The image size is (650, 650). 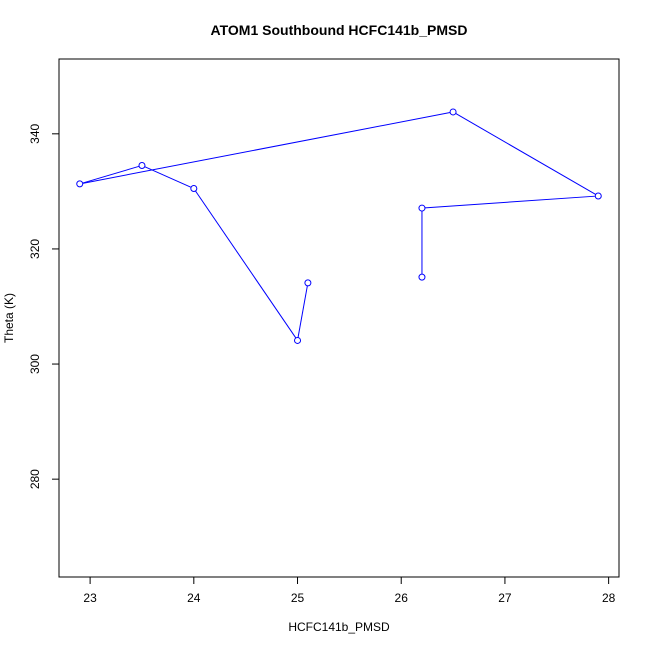 What do you see at coordinates (339, 30) in the screenshot?
I see `chart-title: ATOM1 Southbound HCFC141b_PMSD` at bounding box center [339, 30].